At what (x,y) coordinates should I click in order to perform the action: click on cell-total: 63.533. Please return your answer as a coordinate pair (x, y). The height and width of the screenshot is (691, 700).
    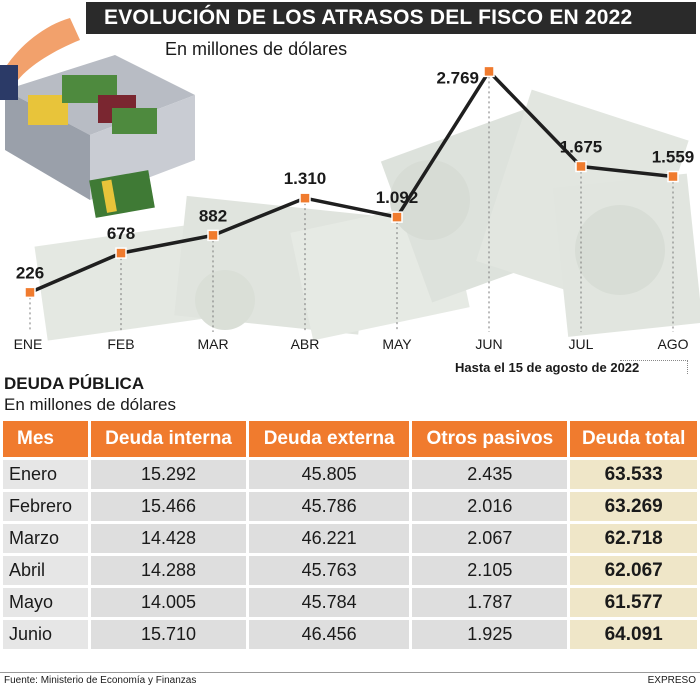
    Looking at the image, I should click on (633, 474).